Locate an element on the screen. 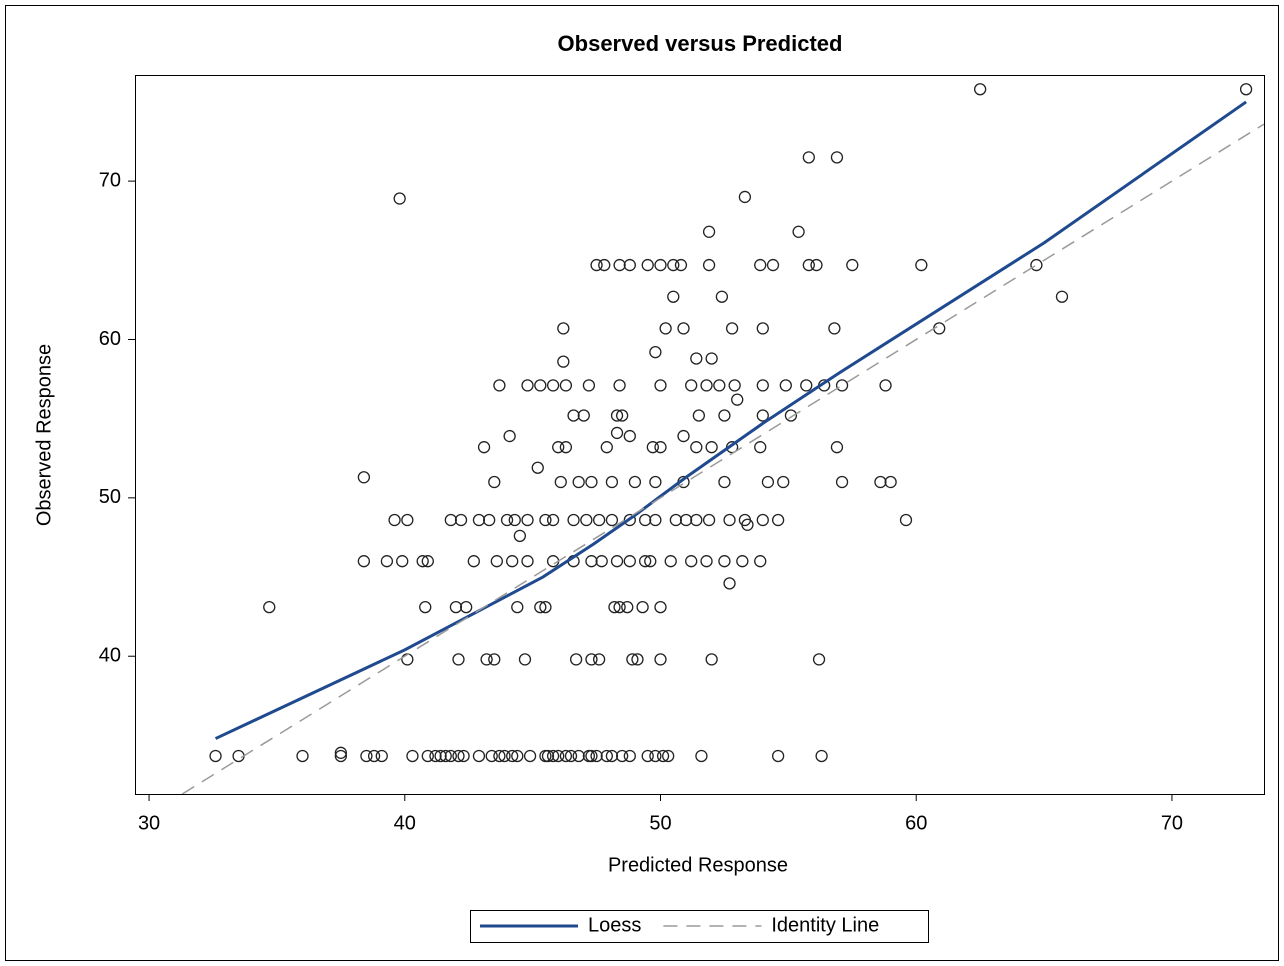 This screenshot has height=966, width=1284. chart-title: Observed versus Predicted is located at coordinates (700, 43).